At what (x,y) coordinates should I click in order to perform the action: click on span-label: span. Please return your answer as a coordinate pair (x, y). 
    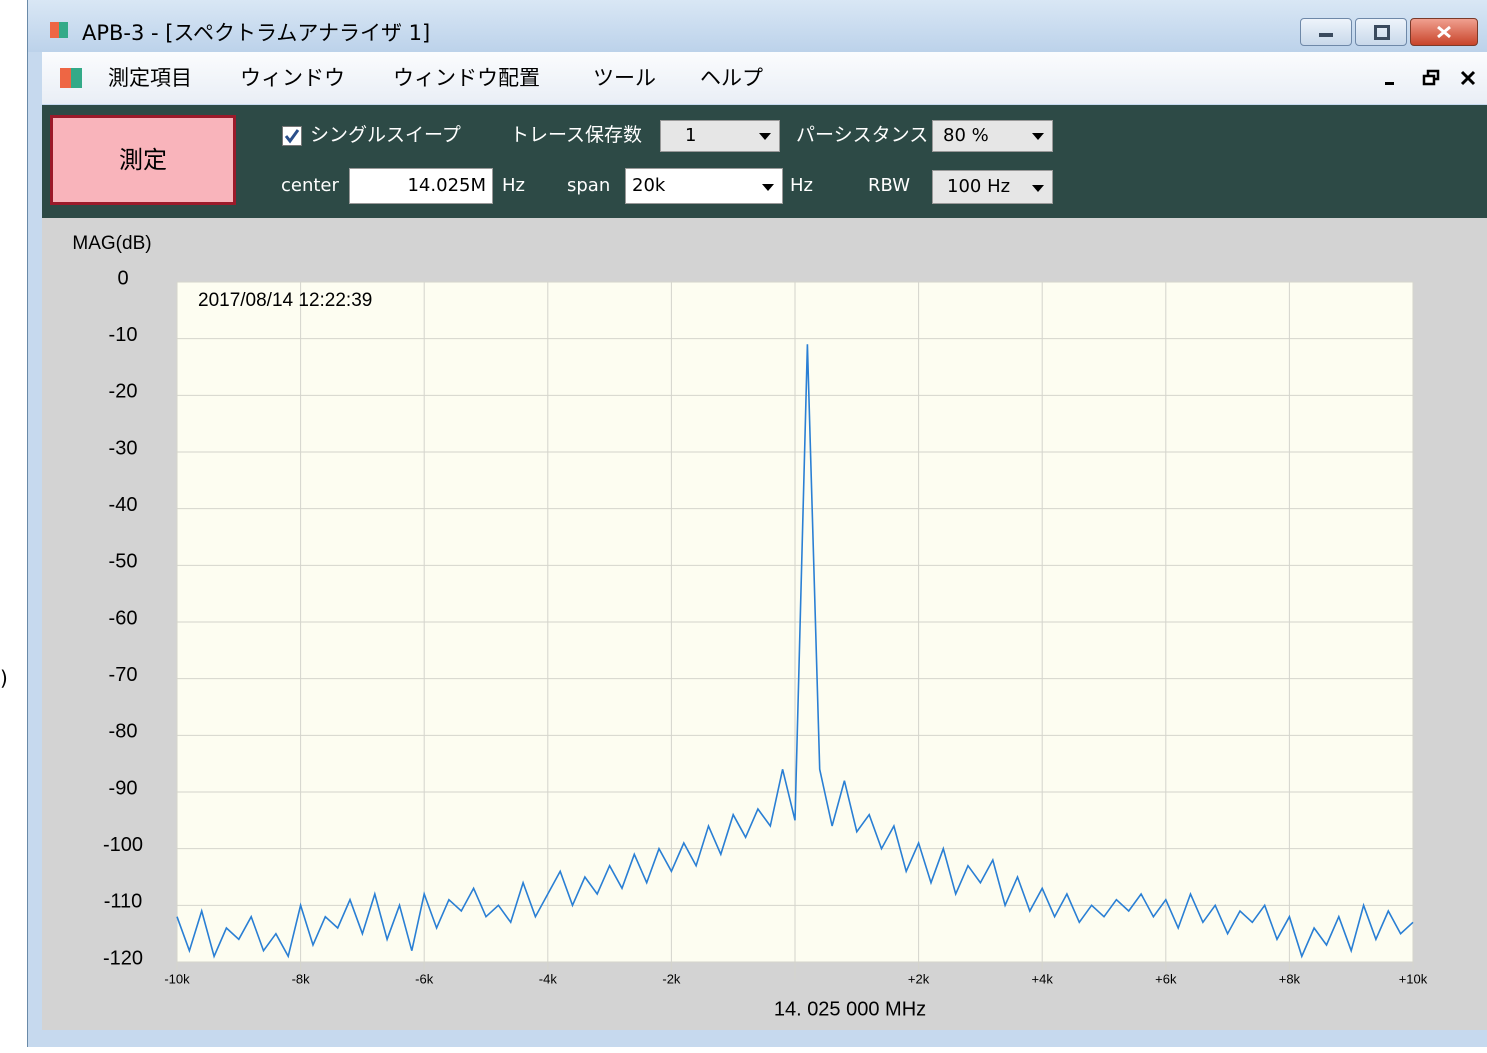
    Looking at the image, I should click on (589, 185).